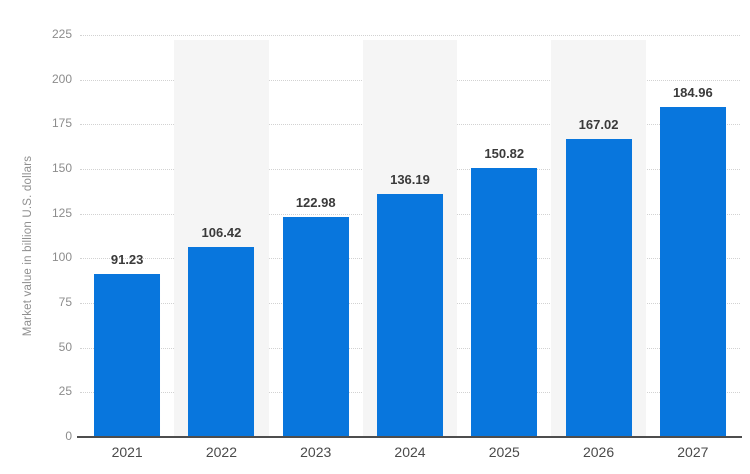 The height and width of the screenshot is (474, 750). I want to click on column-2026: 167.02, so click(598, 236).